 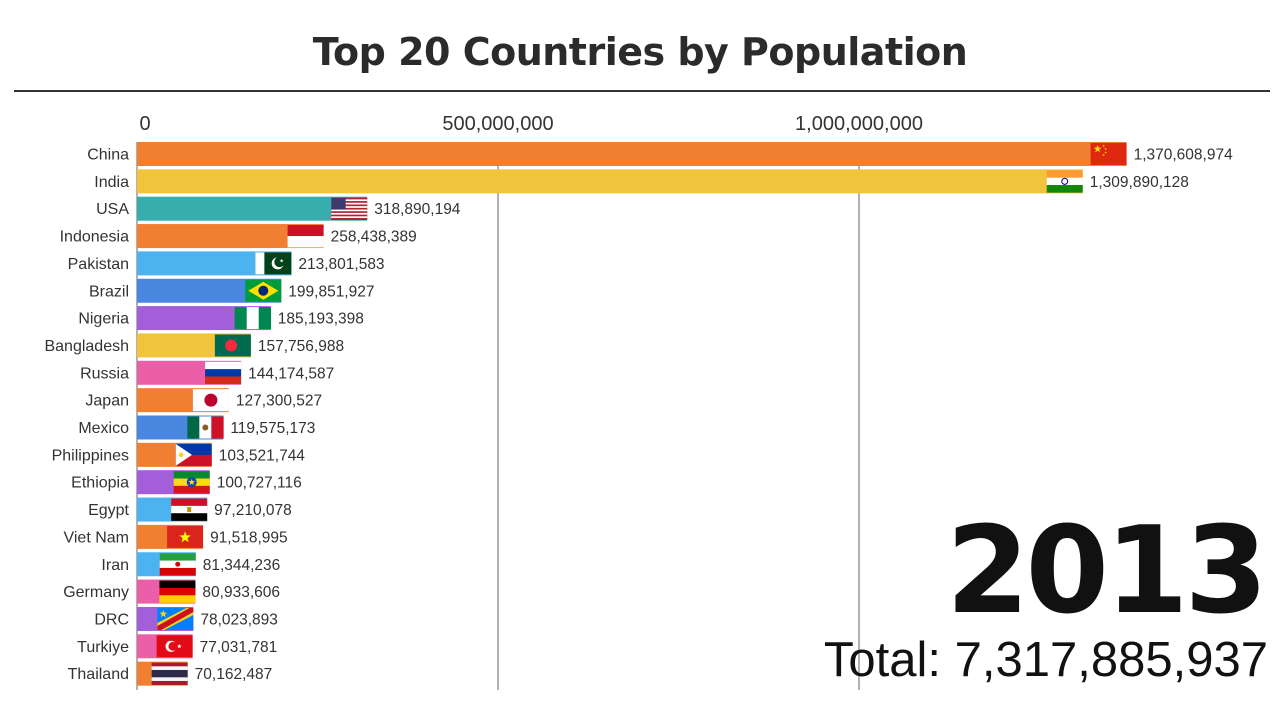 I want to click on bar-row: Japan 127,300,527, so click(x=203, y=400).